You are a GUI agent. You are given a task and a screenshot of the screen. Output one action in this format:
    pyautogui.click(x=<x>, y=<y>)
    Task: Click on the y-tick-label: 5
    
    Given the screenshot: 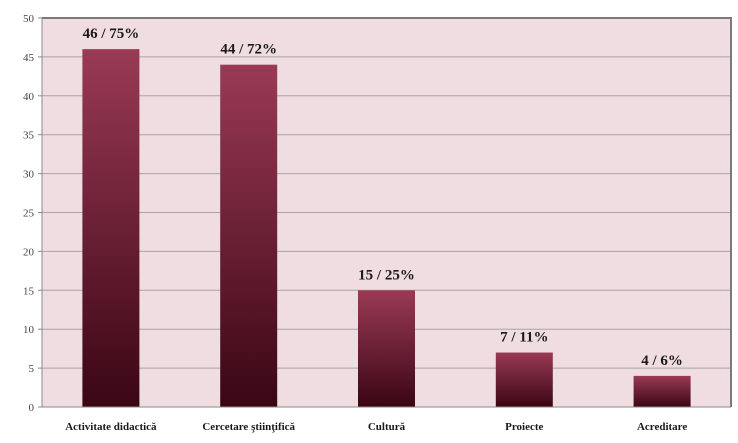 What is the action you would take?
    pyautogui.click(x=32, y=369)
    